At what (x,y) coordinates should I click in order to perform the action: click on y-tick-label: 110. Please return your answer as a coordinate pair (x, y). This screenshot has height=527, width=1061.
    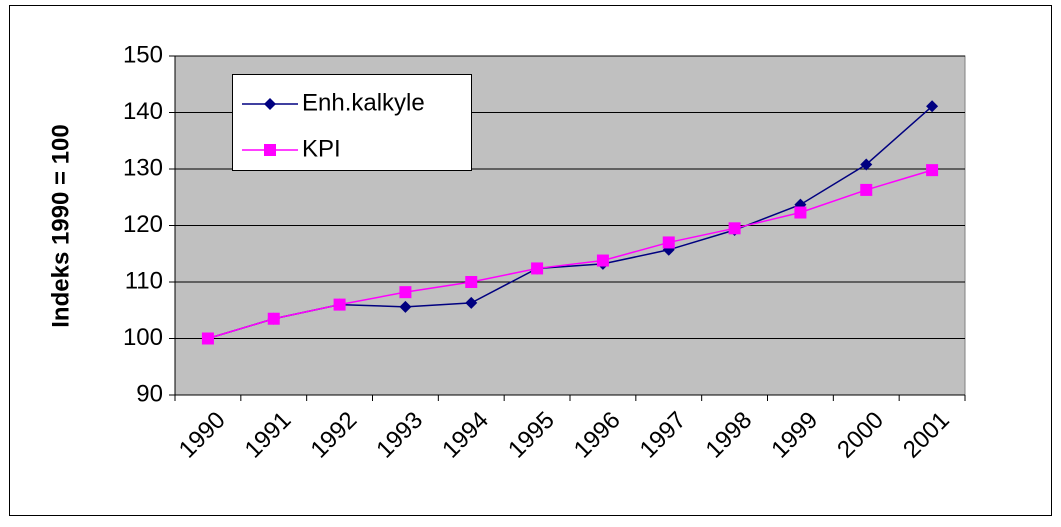
    Looking at the image, I should click on (144, 280).